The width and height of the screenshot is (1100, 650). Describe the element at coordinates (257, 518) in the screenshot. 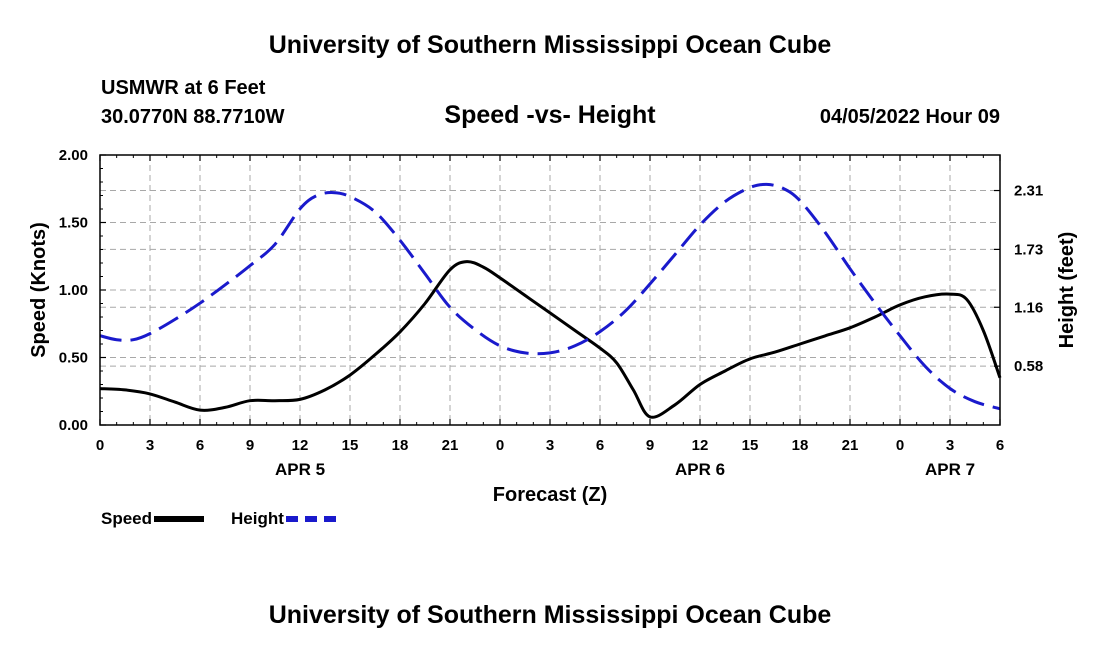

I see `legend-height-label: Height` at that location.